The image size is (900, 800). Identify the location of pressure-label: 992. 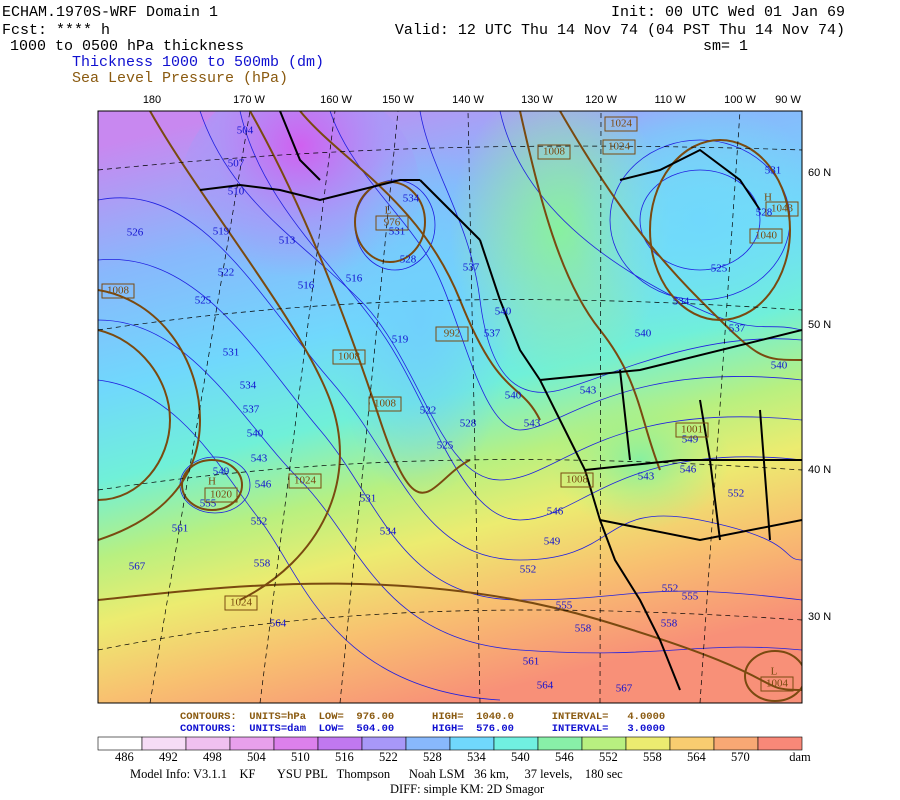
(452, 334).